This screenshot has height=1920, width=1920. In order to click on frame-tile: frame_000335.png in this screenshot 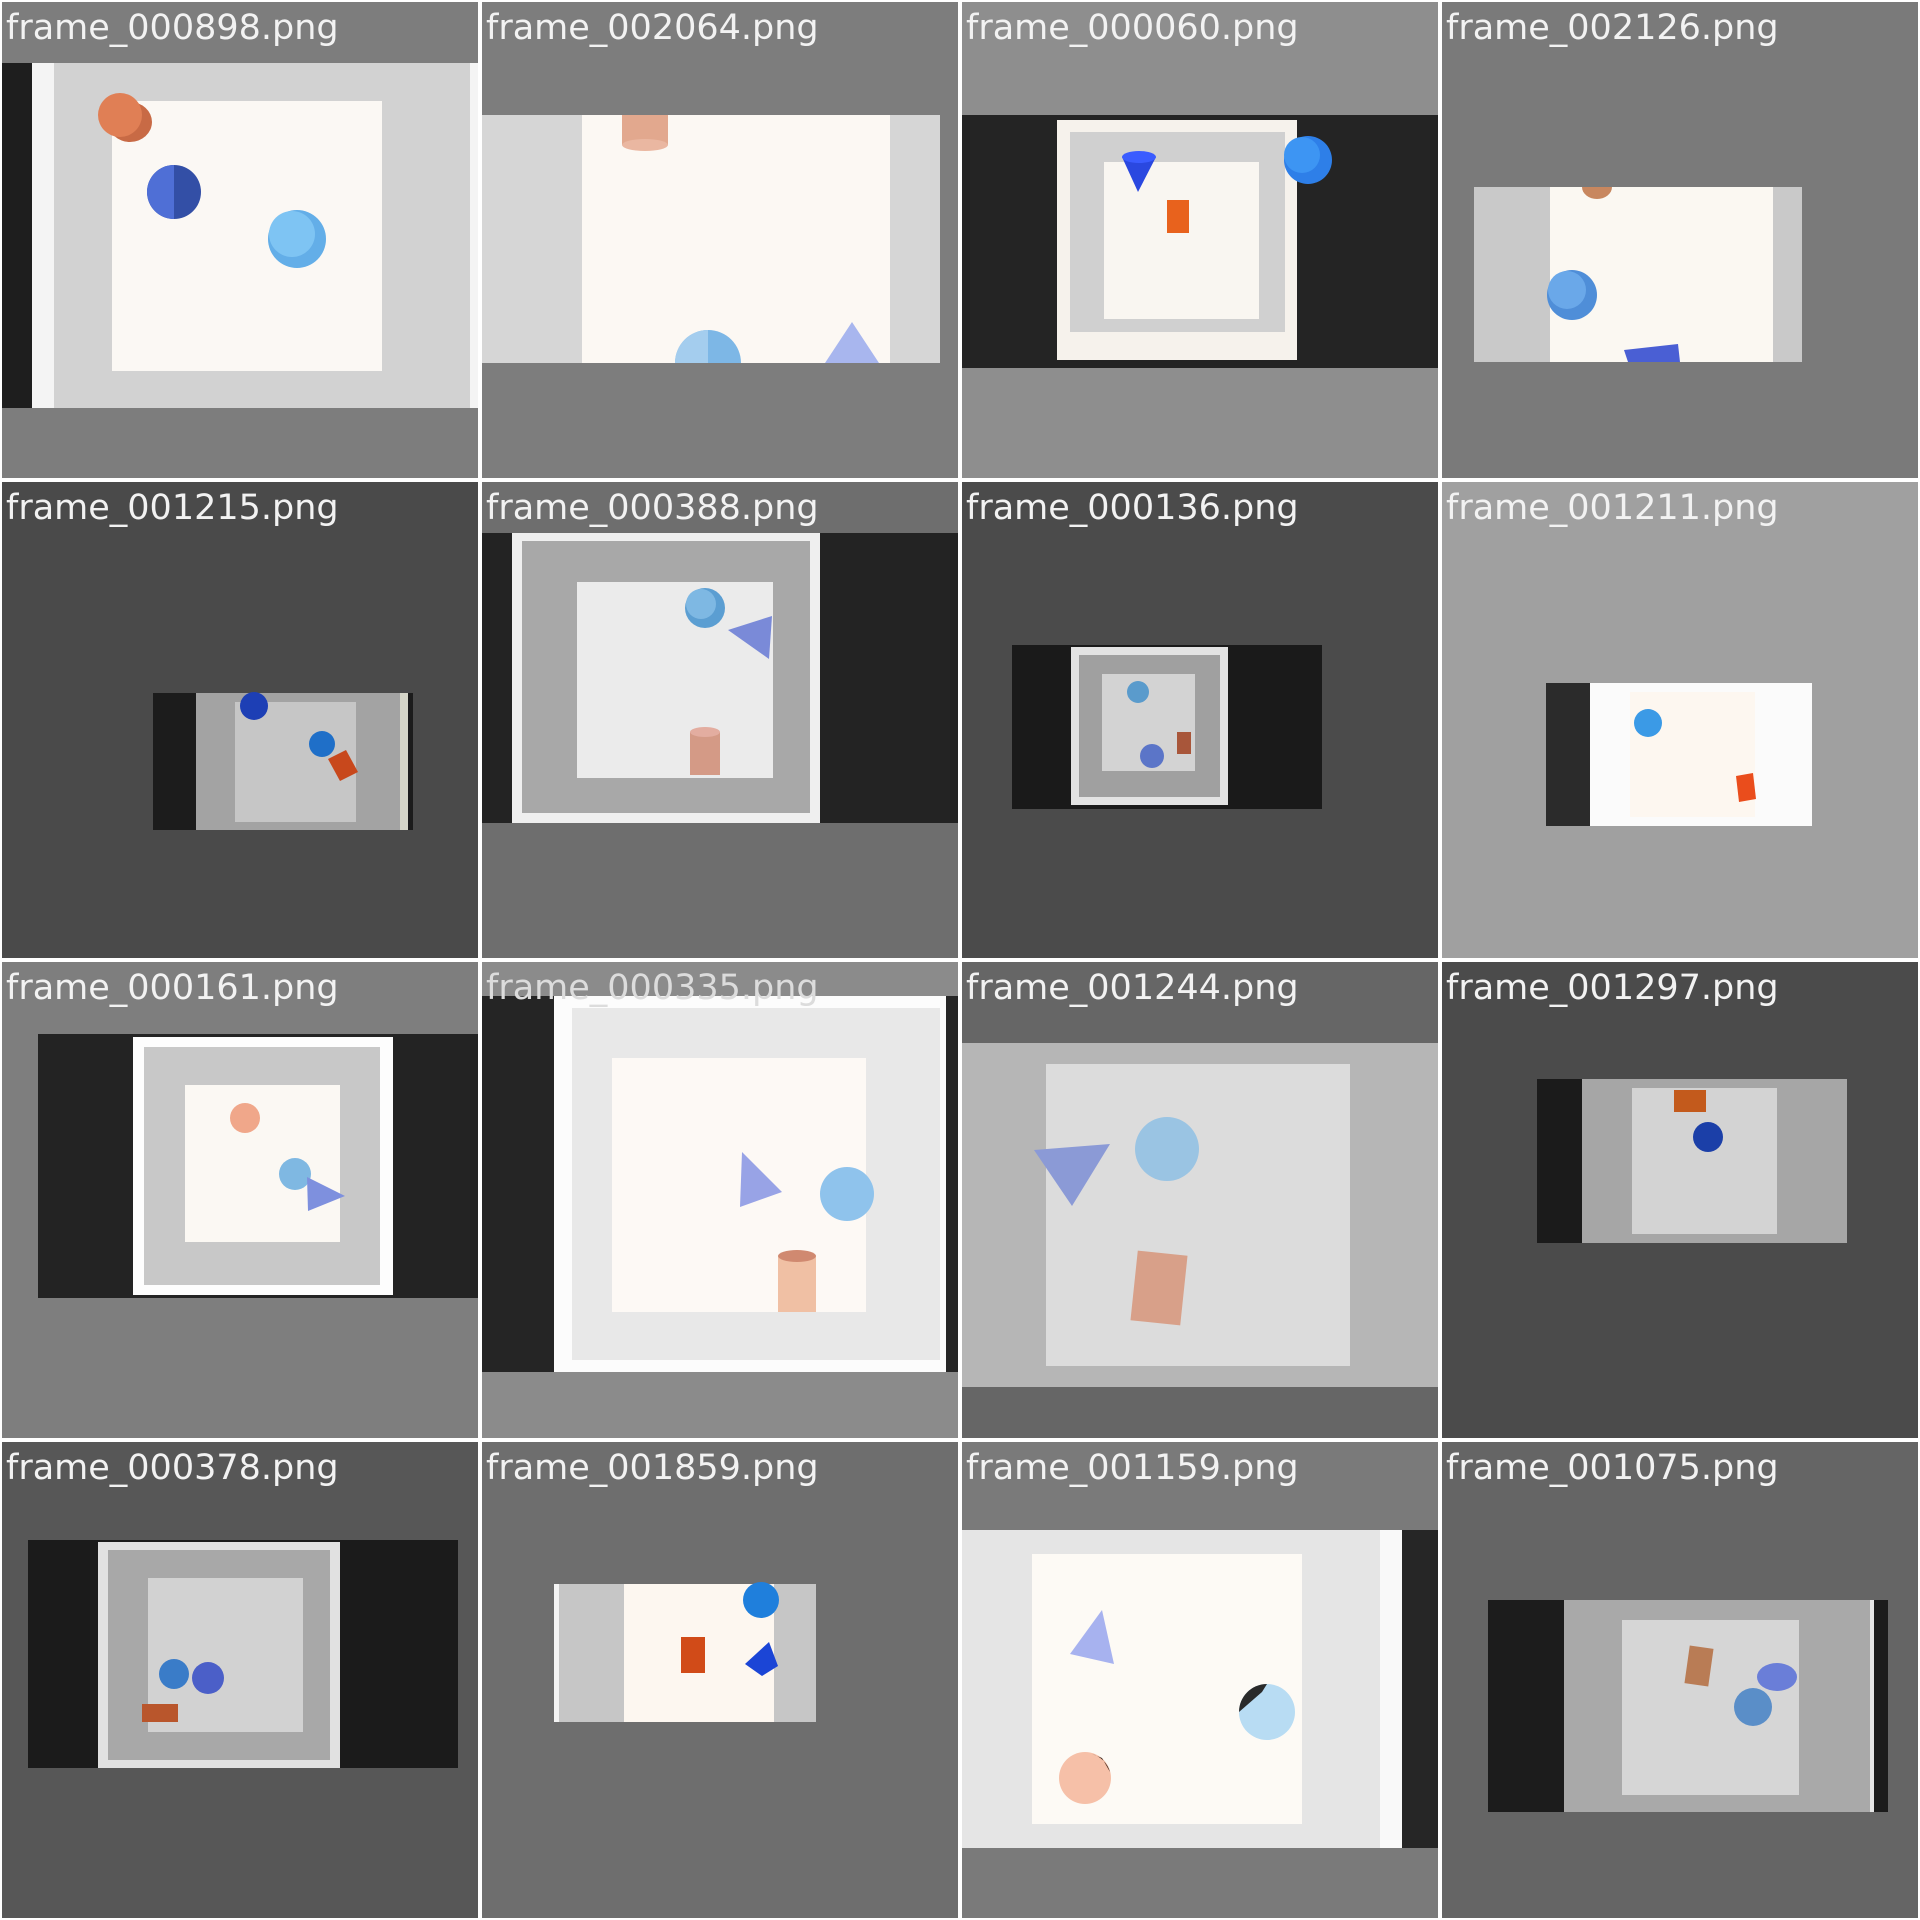, I will do `click(720, 1200)`.